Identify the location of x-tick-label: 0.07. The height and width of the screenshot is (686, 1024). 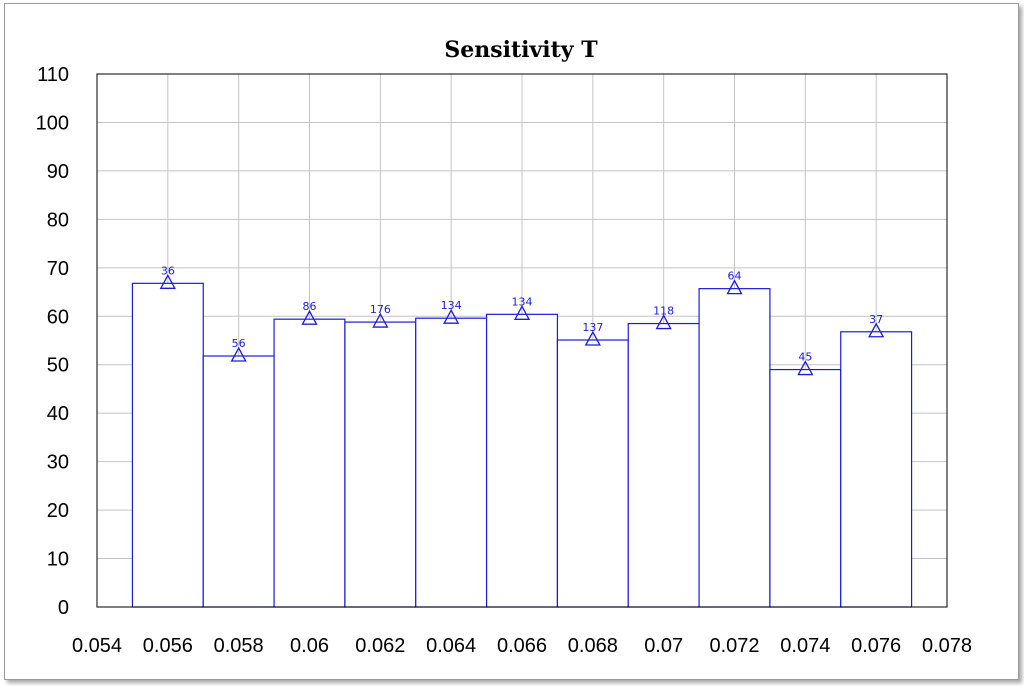
(663, 646).